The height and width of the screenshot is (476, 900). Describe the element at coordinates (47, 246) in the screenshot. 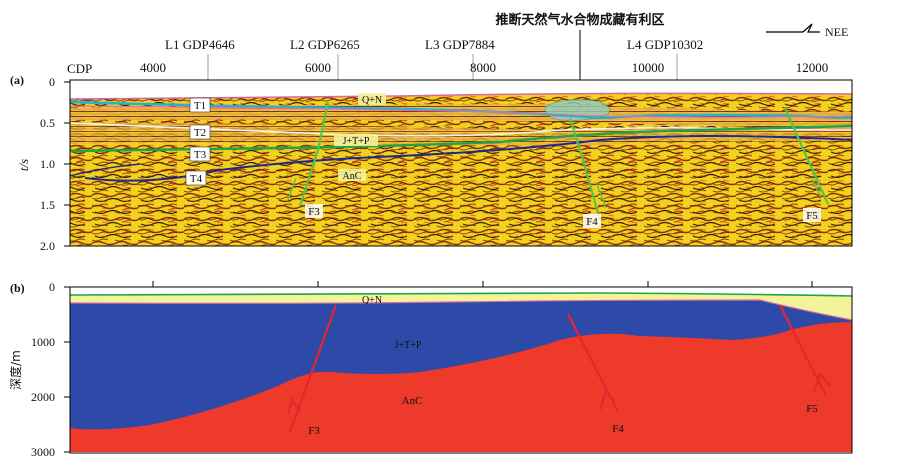

I see `panel-a-tick-20: 2.0` at that location.